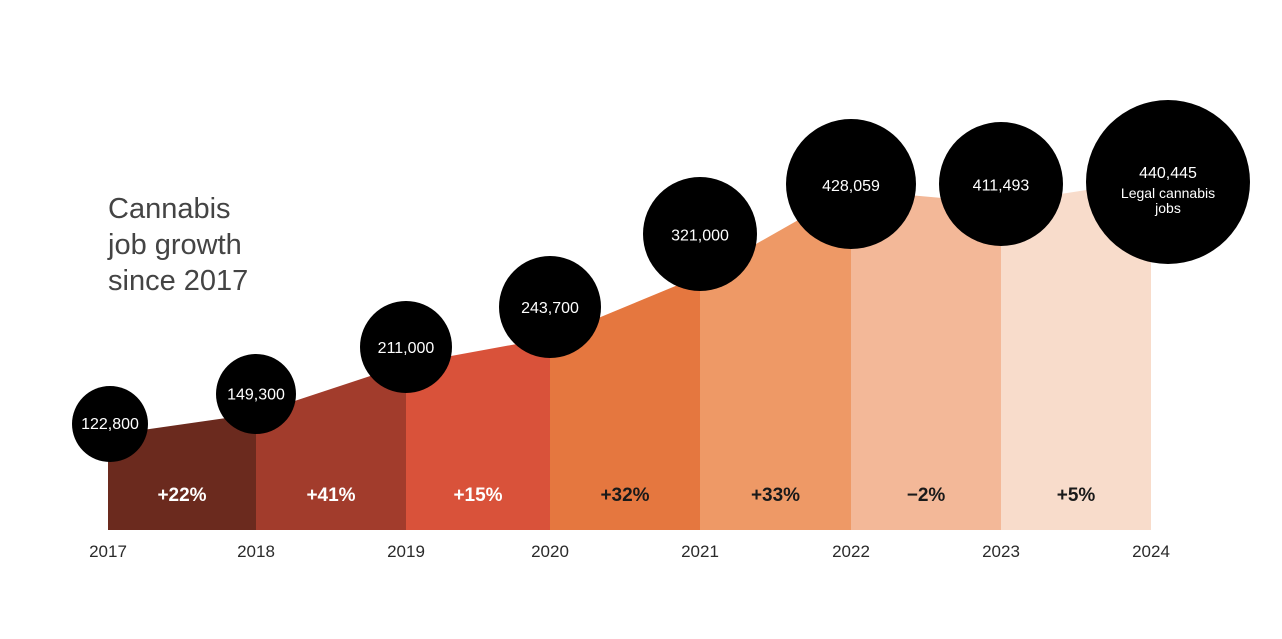 The height and width of the screenshot is (639, 1282). I want to click on value-label: 411,493, so click(1001, 185).